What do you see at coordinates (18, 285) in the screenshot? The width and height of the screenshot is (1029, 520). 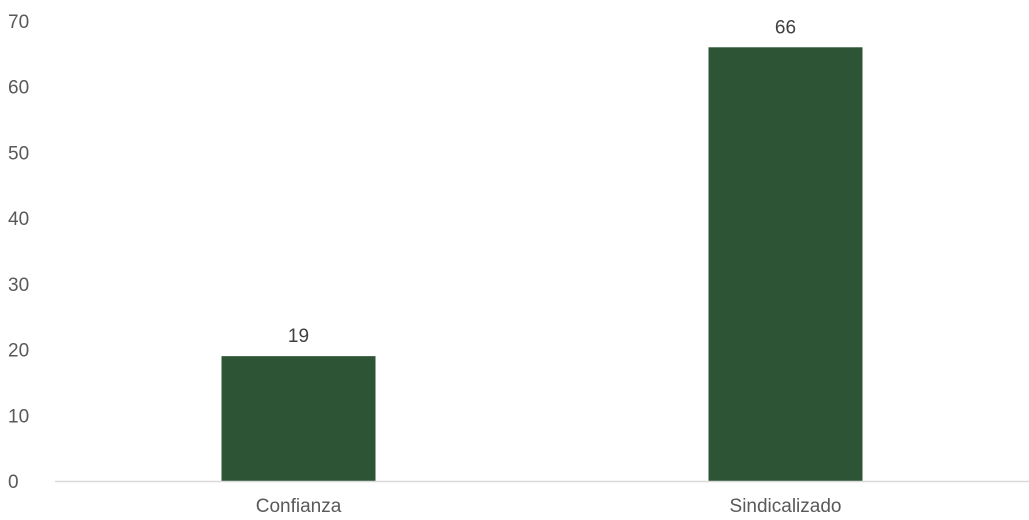 I see `y-tick-label: 30` at bounding box center [18, 285].